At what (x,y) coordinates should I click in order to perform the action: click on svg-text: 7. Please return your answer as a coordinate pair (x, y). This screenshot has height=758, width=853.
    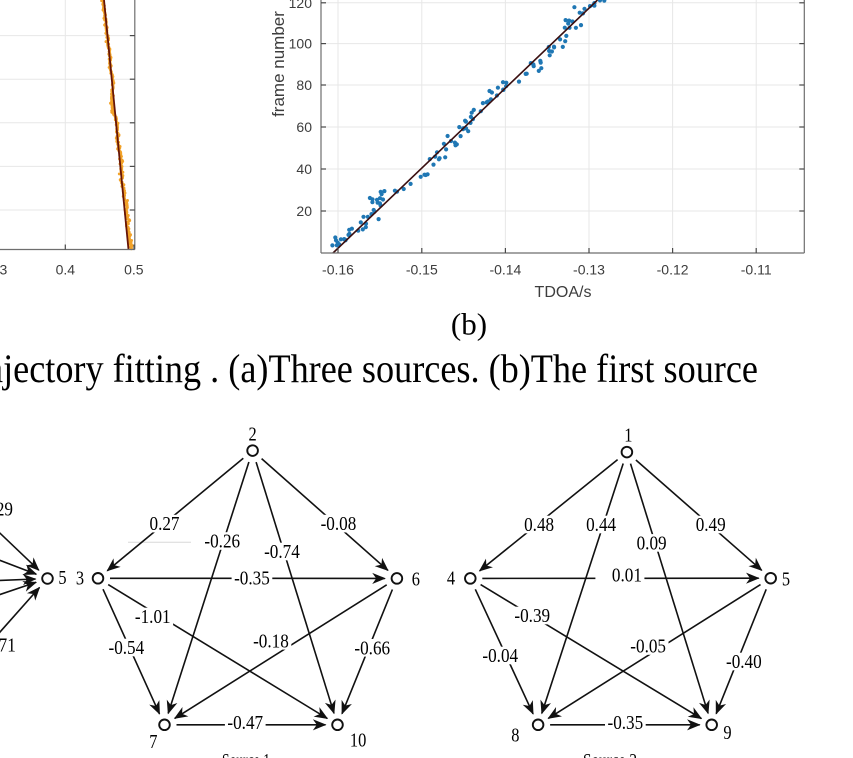
    Looking at the image, I should click on (153, 742).